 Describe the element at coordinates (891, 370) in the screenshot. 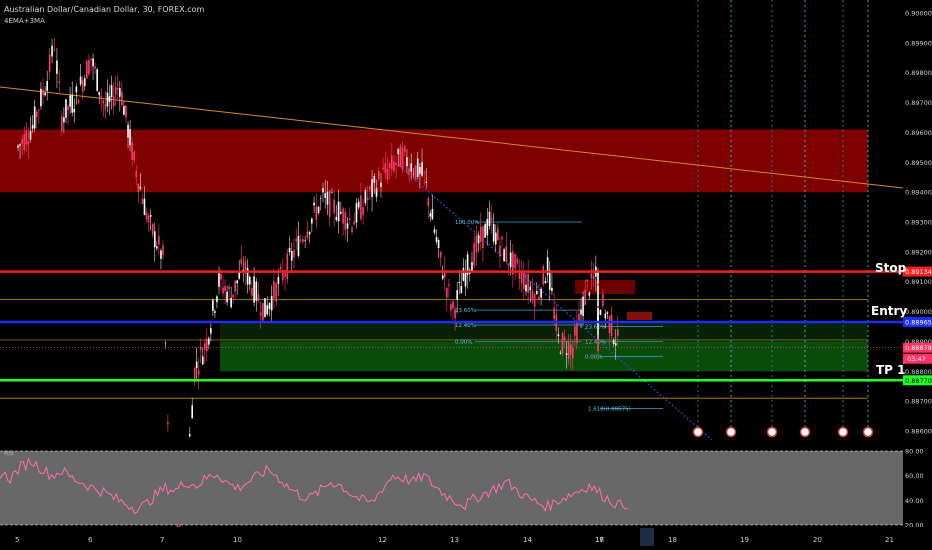

I see `tp1-annotation: TP 1` at that location.